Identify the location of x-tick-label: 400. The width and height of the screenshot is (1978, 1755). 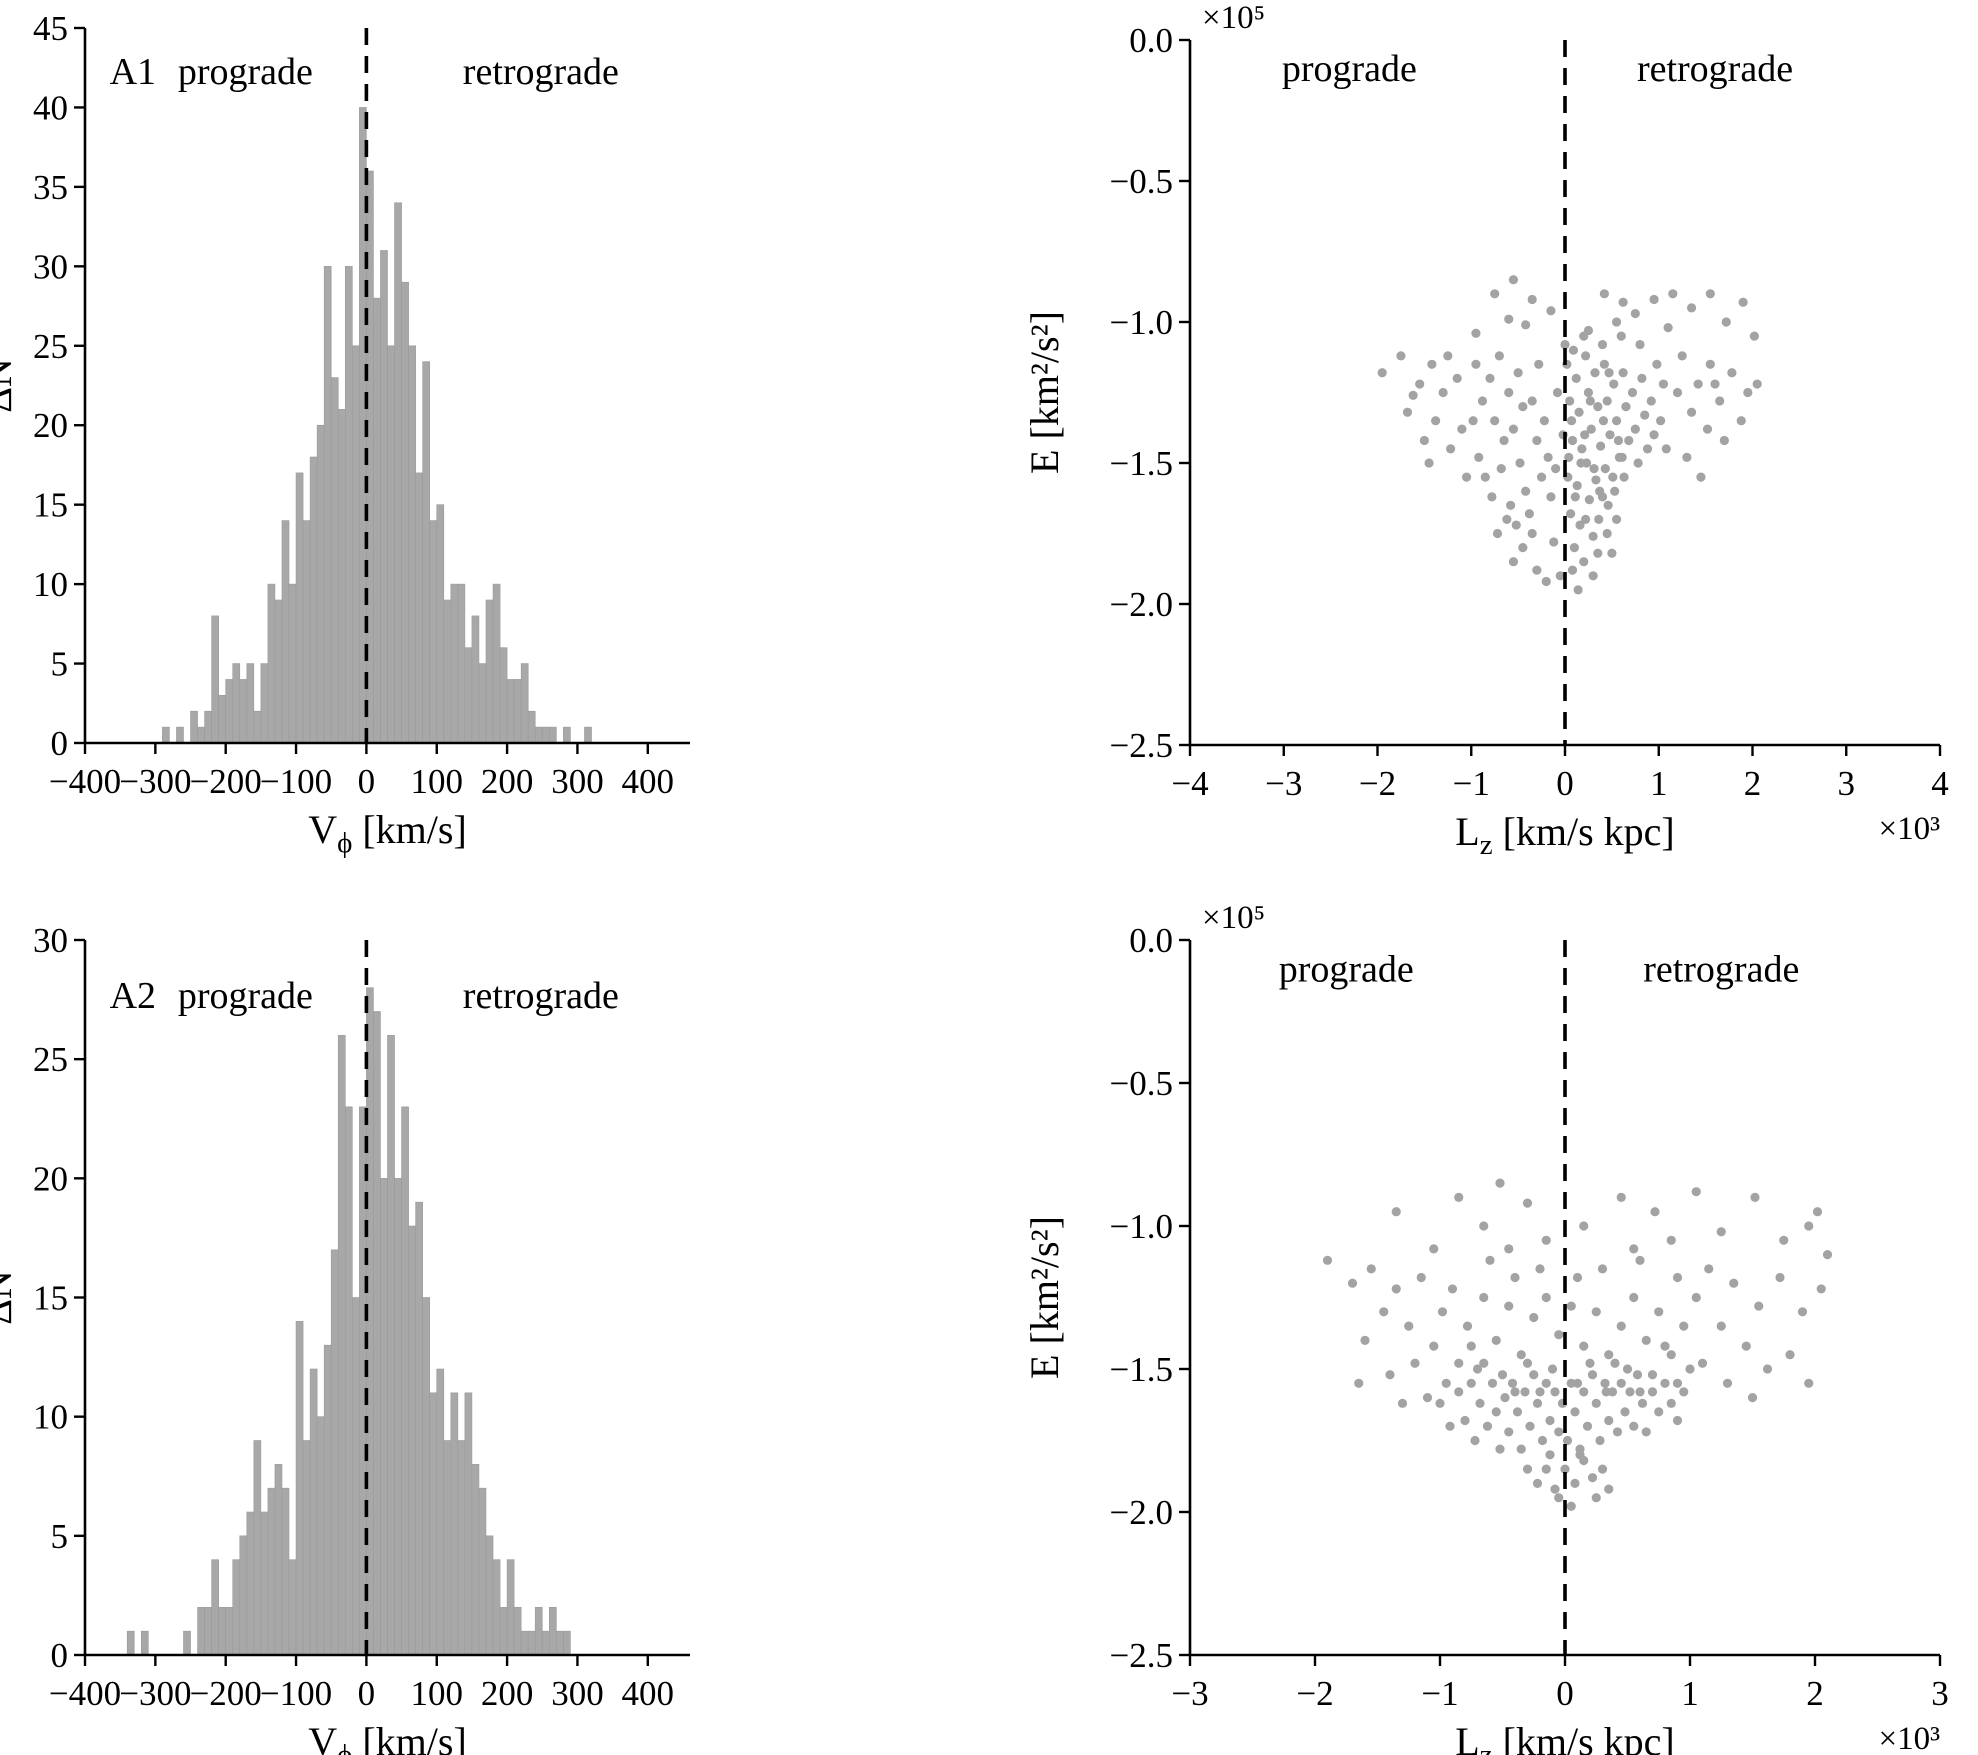
(648, 781).